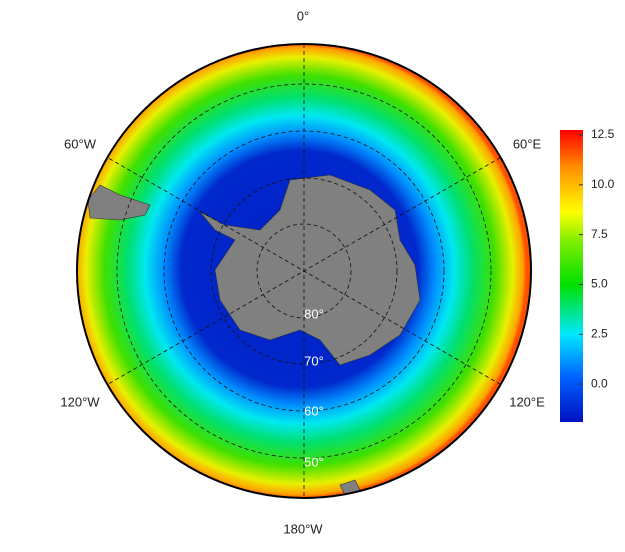 The width and height of the screenshot is (625, 552). What do you see at coordinates (603, 134) in the screenshot?
I see `colorbar-tick-label: 12.5` at bounding box center [603, 134].